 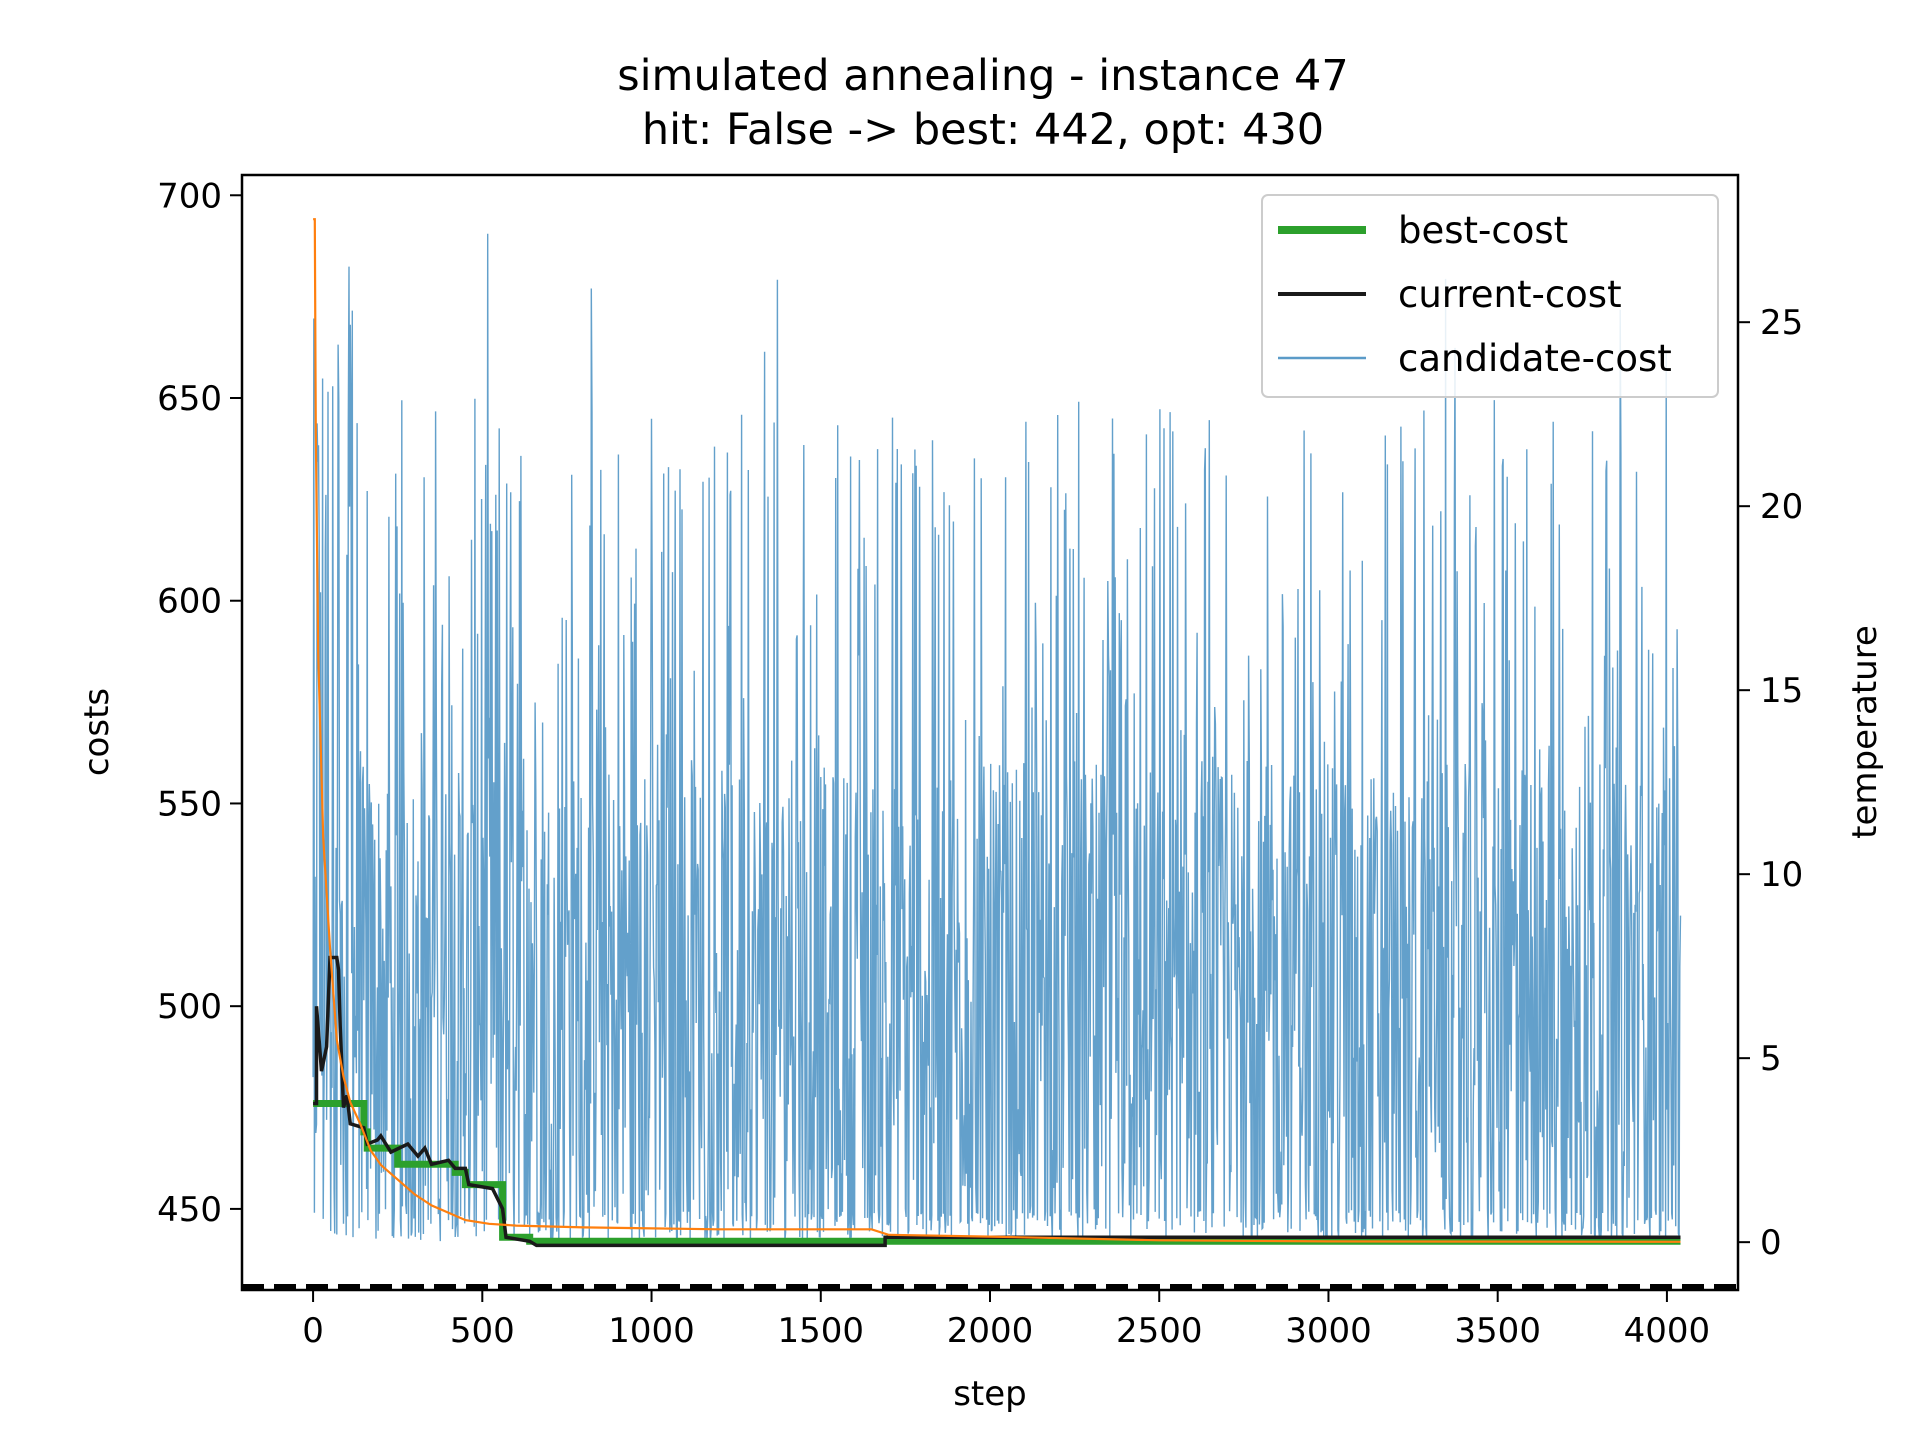 I want to click on y-tick-label: 500, so click(x=189, y=1007).